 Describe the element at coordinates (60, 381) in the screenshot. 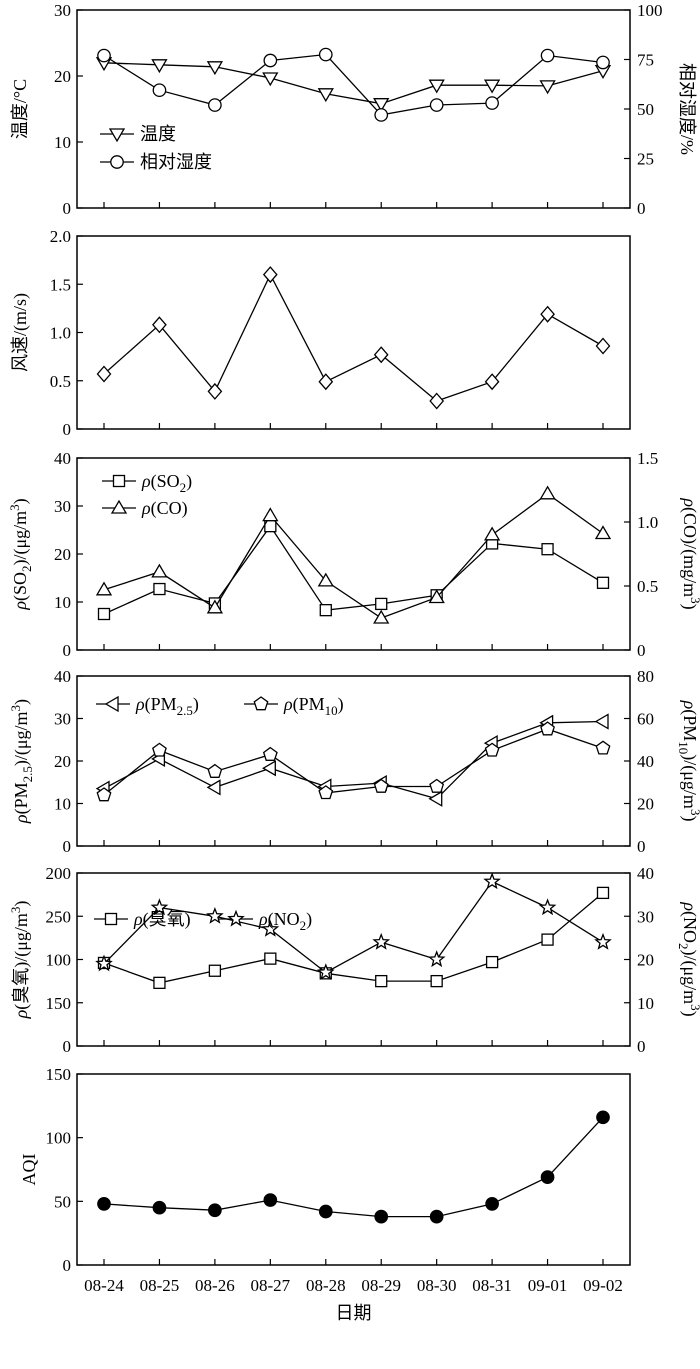

I see `y-tick-label-left: 0.5` at that location.